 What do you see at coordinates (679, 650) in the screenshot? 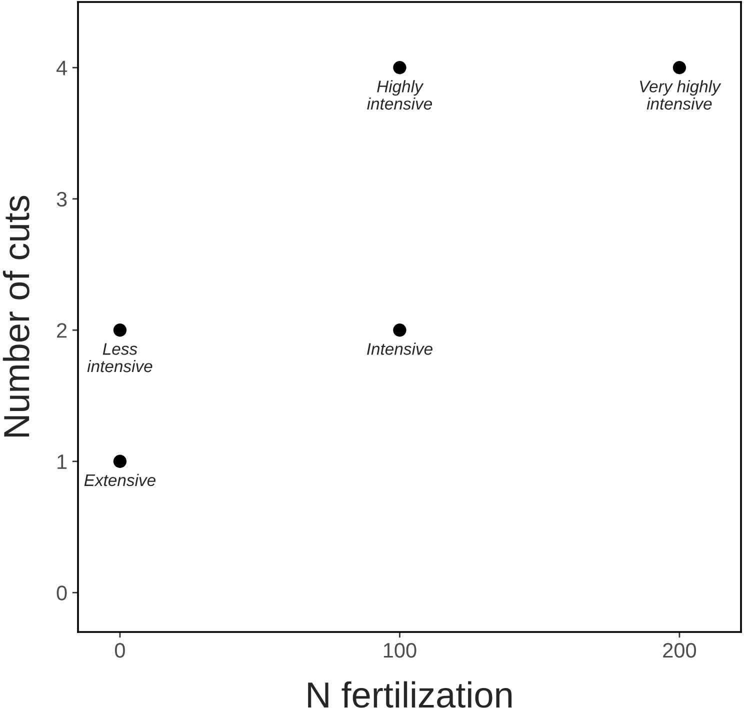
I see `x-tick-label: 200` at bounding box center [679, 650].